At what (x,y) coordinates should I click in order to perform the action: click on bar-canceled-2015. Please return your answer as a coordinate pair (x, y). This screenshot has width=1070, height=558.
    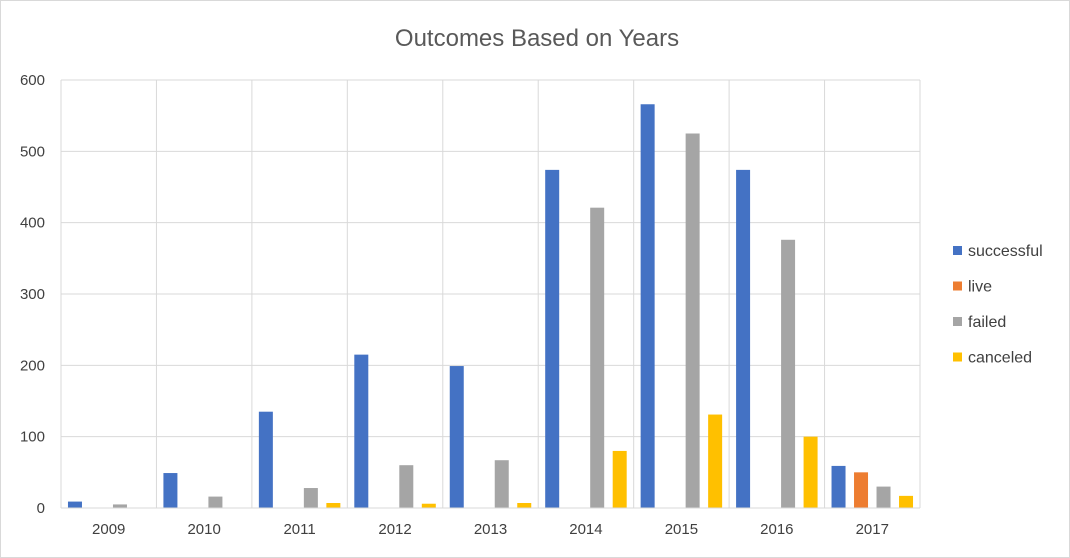
    Looking at the image, I should click on (715, 461).